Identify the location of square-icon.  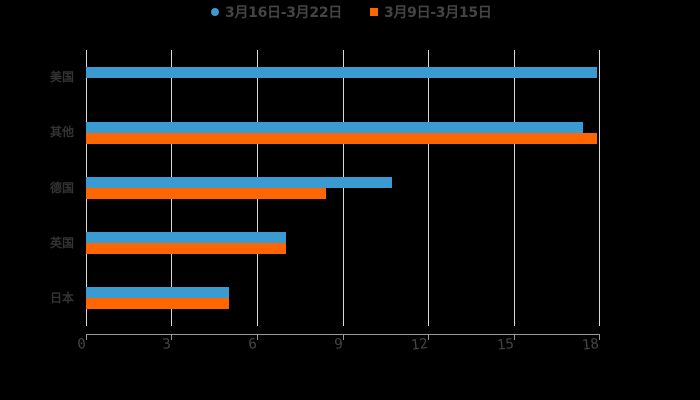
(374, 12).